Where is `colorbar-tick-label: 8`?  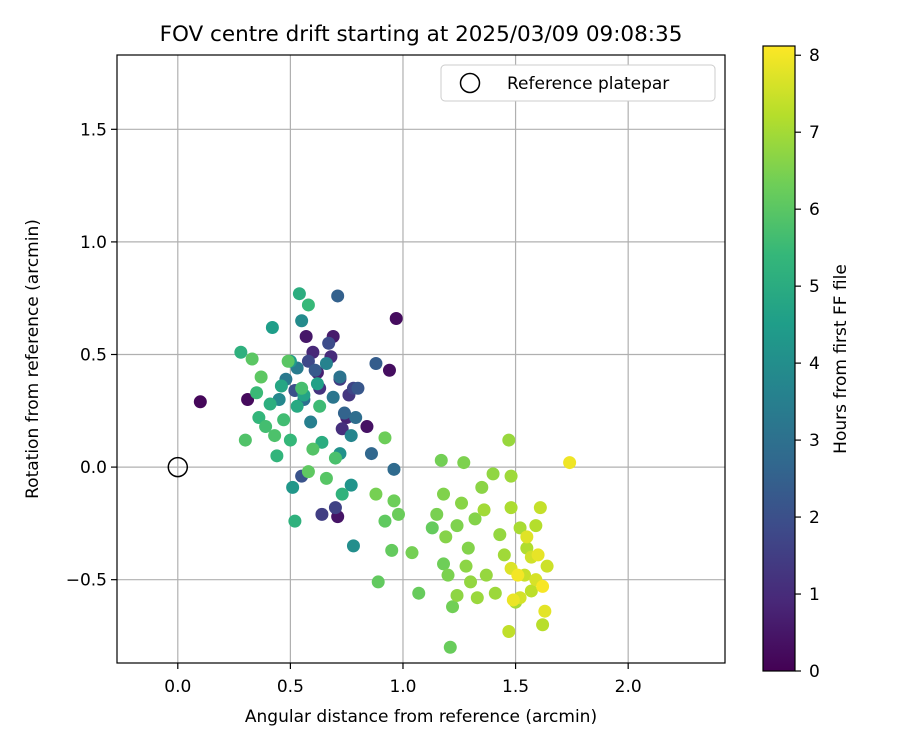
colorbar-tick-label: 8 is located at coordinates (814, 56).